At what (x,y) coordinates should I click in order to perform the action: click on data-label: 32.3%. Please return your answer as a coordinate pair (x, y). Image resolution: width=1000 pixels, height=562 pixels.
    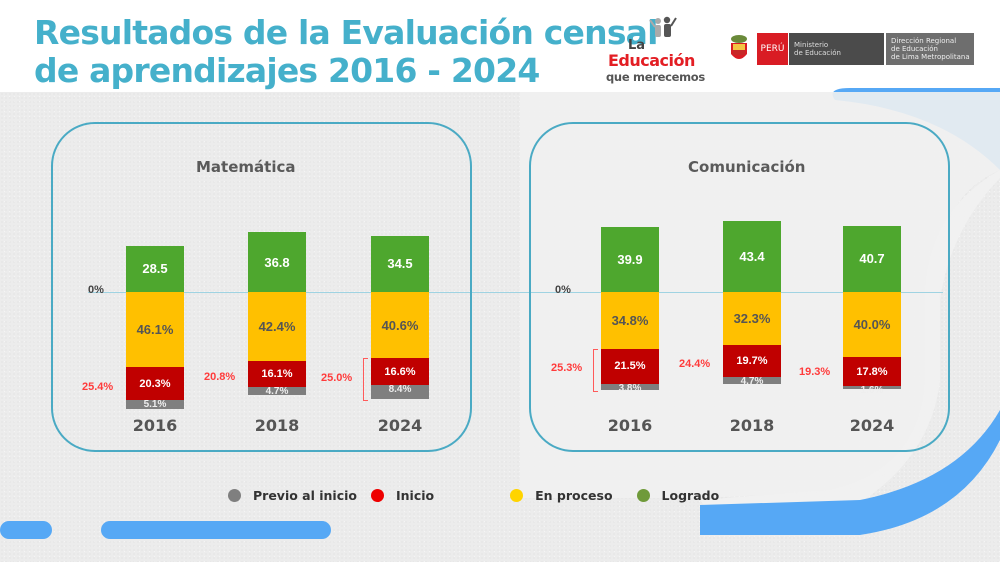
    Looking at the image, I should click on (752, 318).